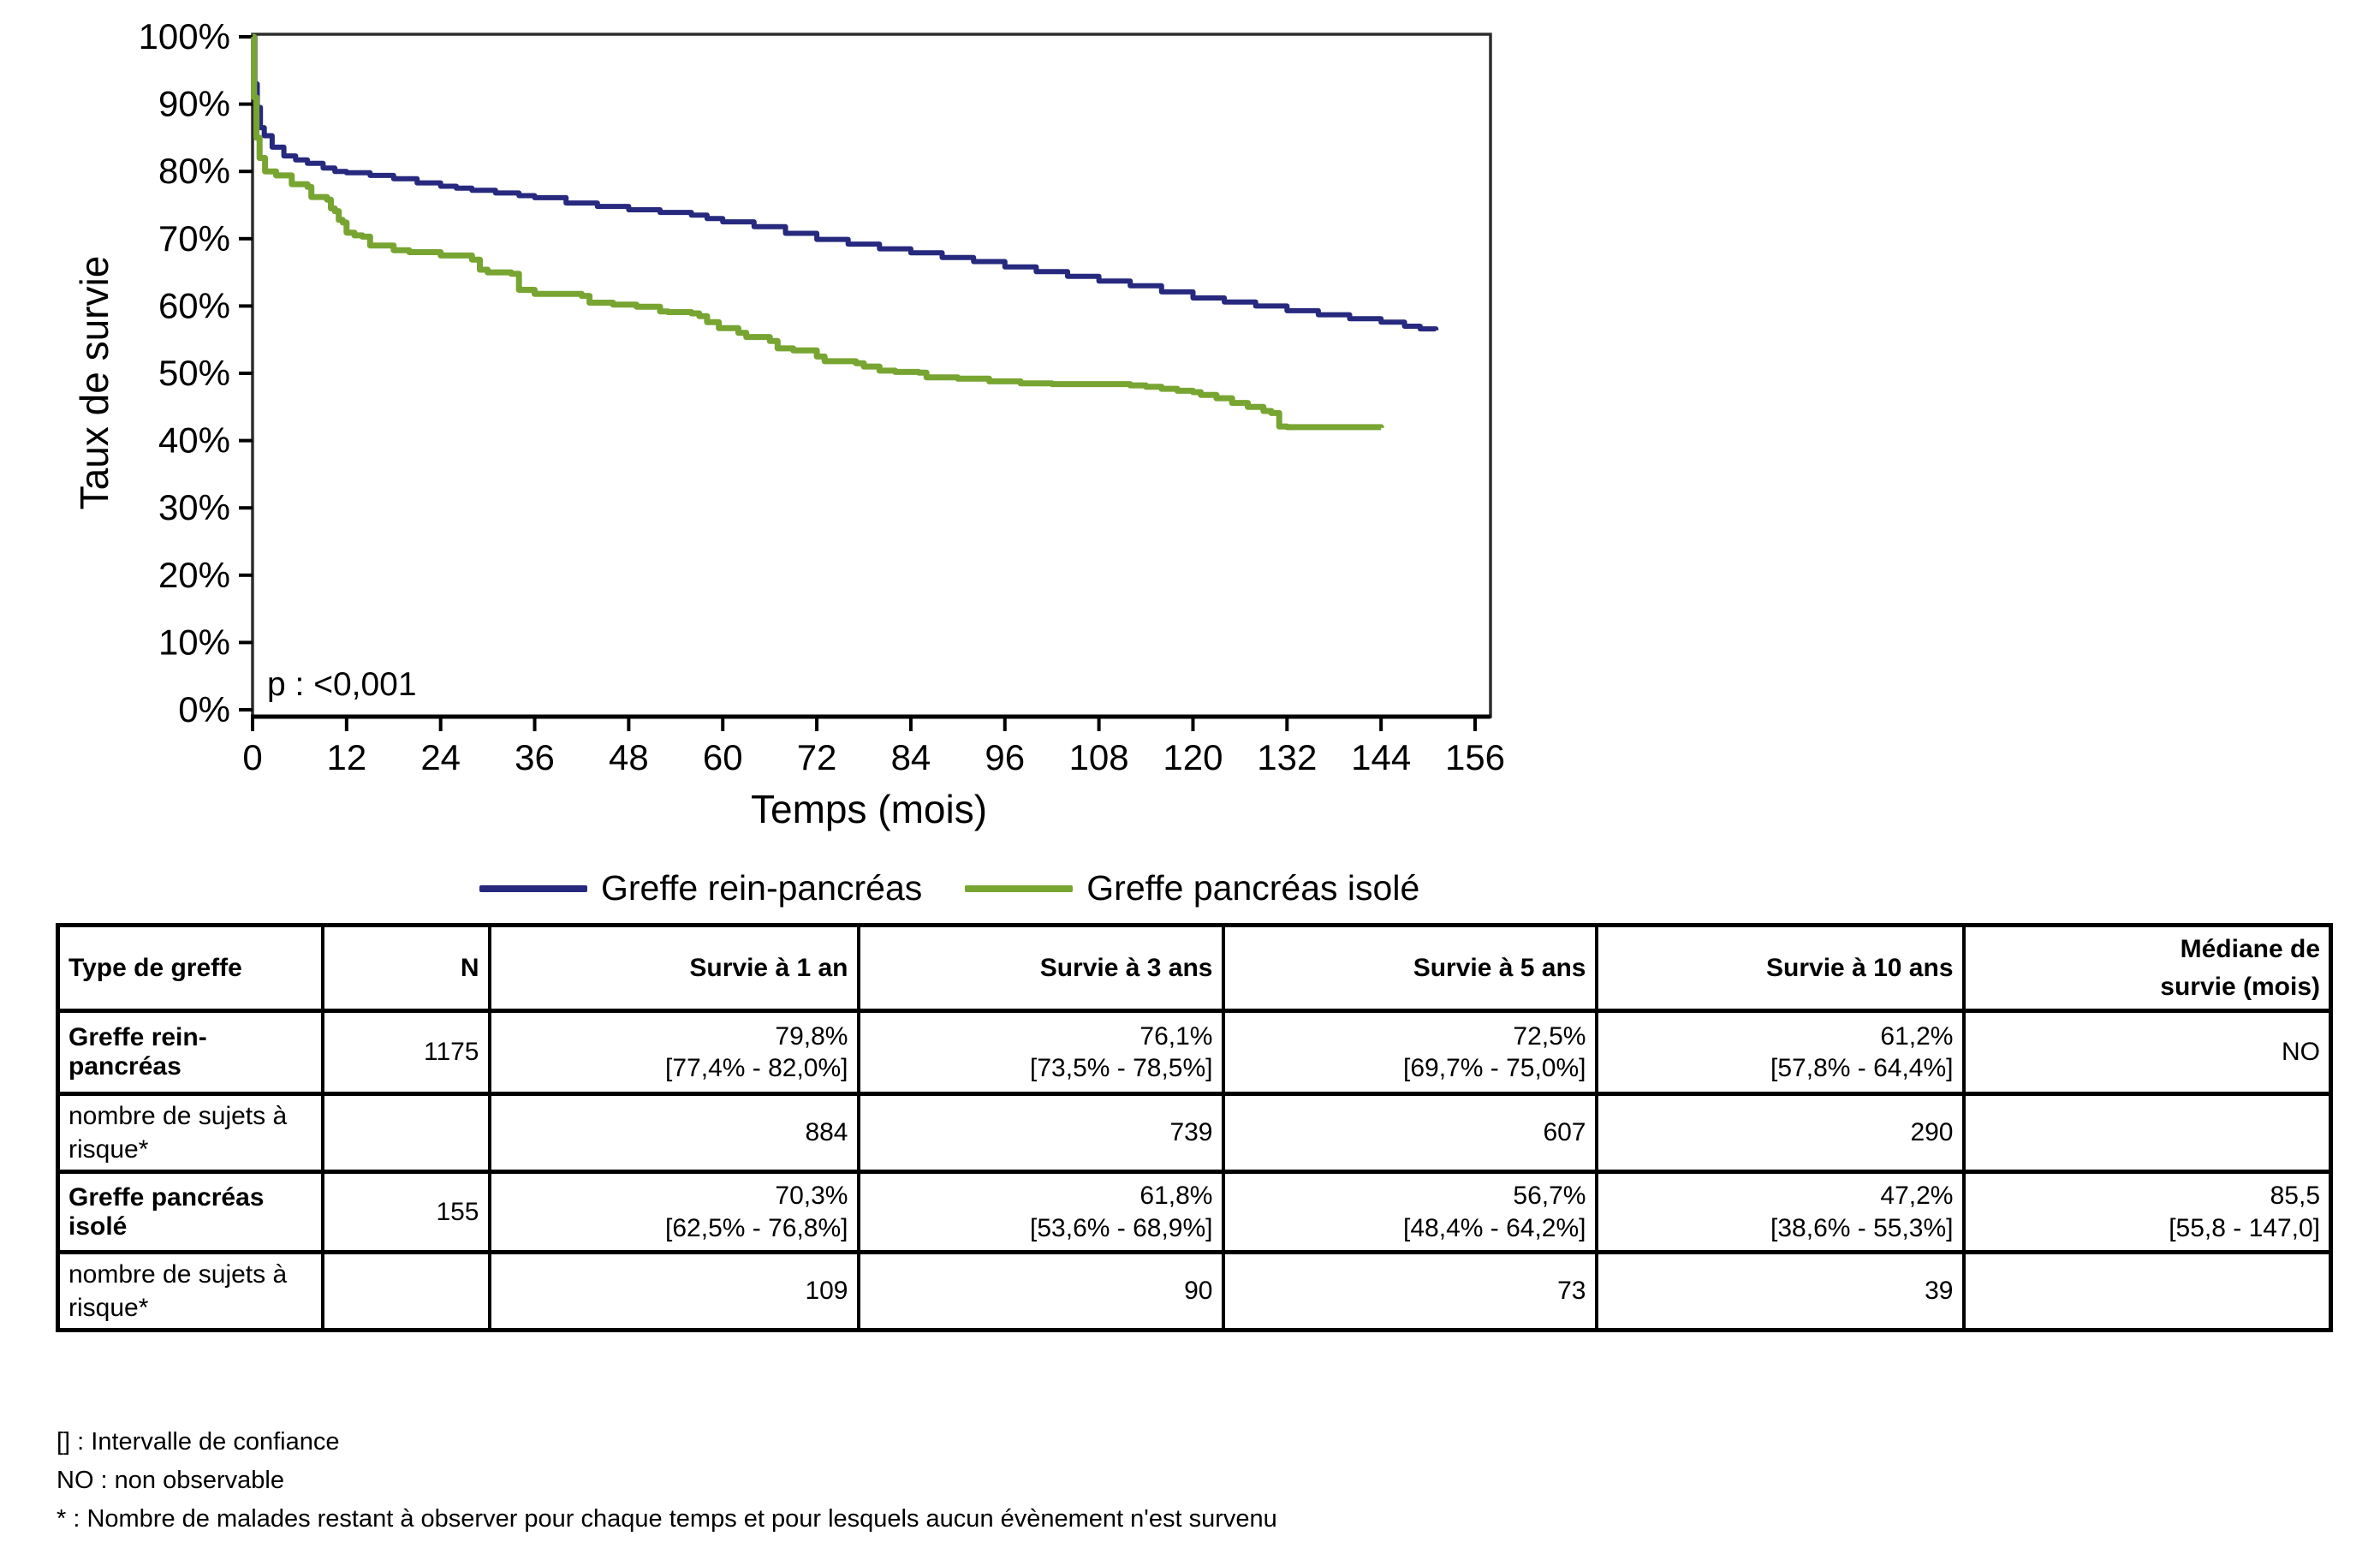 This screenshot has width=2380, height=1548. What do you see at coordinates (252, 757) in the screenshot?
I see `x-tick-label: 0` at bounding box center [252, 757].